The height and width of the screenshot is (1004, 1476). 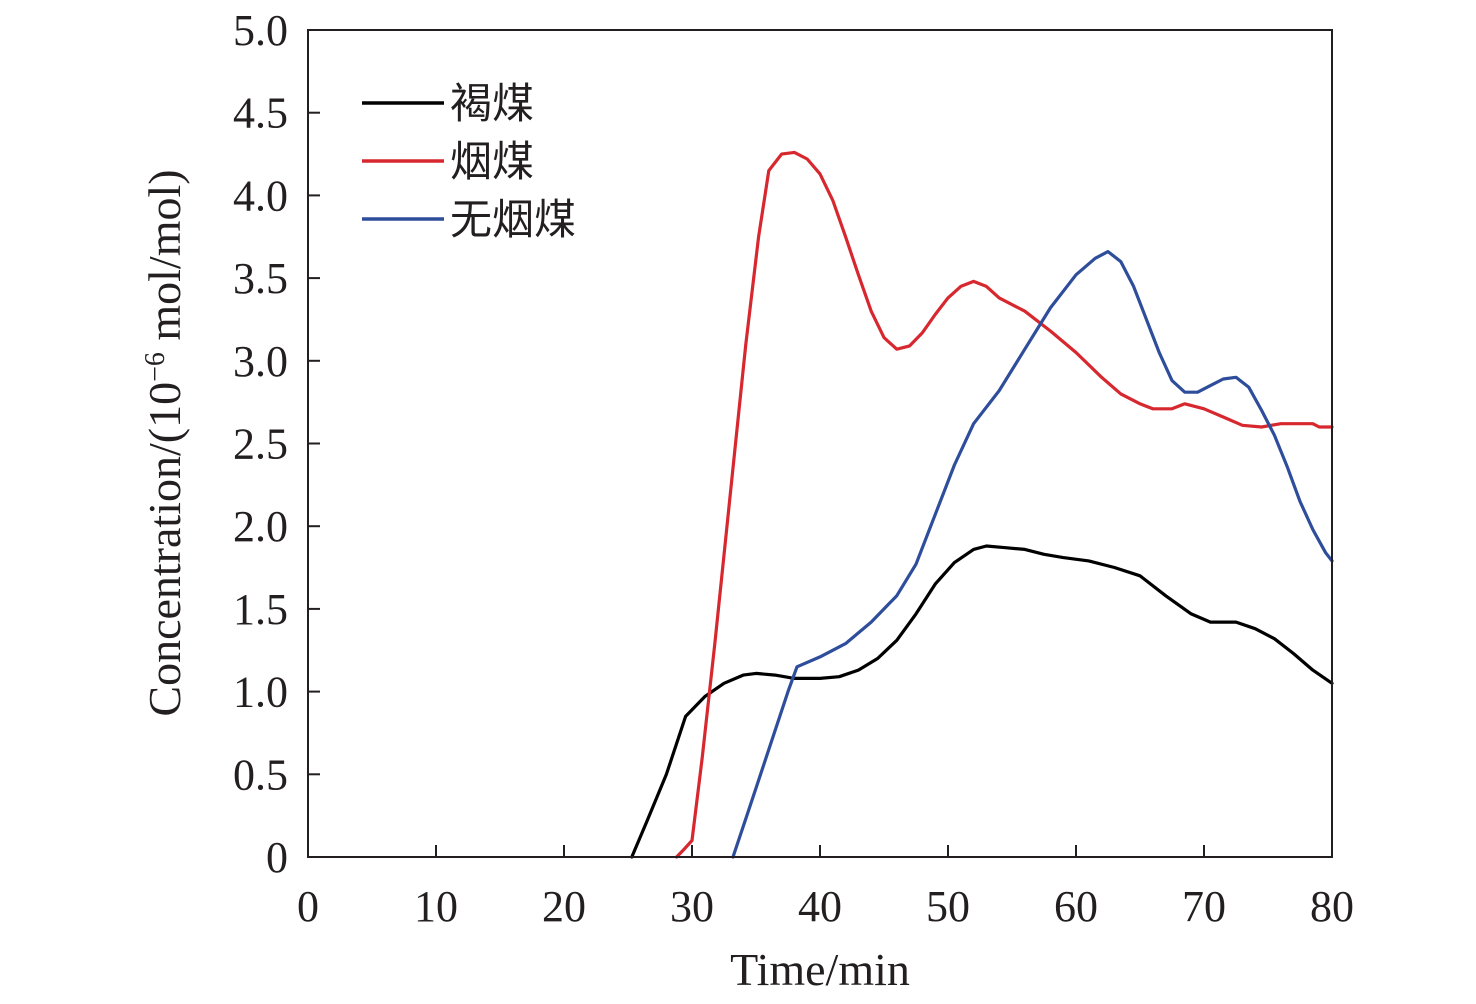 What do you see at coordinates (513, 219) in the screenshot?
I see `legend-label-2: 无烟煤` at bounding box center [513, 219].